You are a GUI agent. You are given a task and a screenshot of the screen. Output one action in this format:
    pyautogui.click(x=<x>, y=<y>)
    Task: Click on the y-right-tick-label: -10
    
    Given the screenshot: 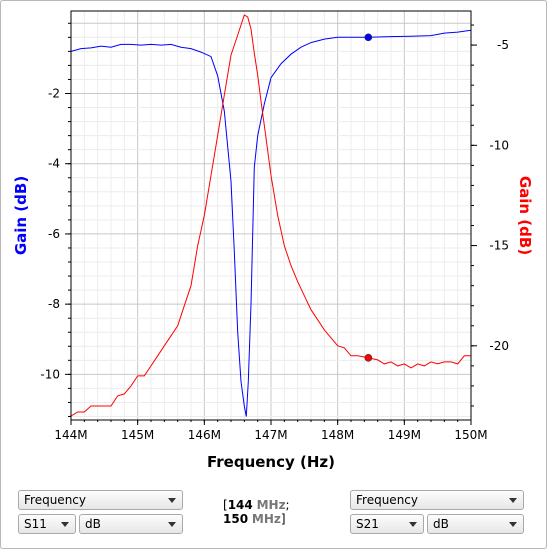 What is the action you would take?
    pyautogui.click(x=499, y=145)
    